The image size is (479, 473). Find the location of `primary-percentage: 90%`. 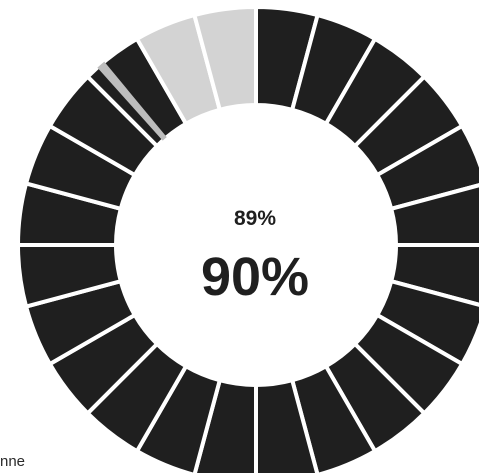

primary-percentage: 90% is located at coordinates (255, 277).